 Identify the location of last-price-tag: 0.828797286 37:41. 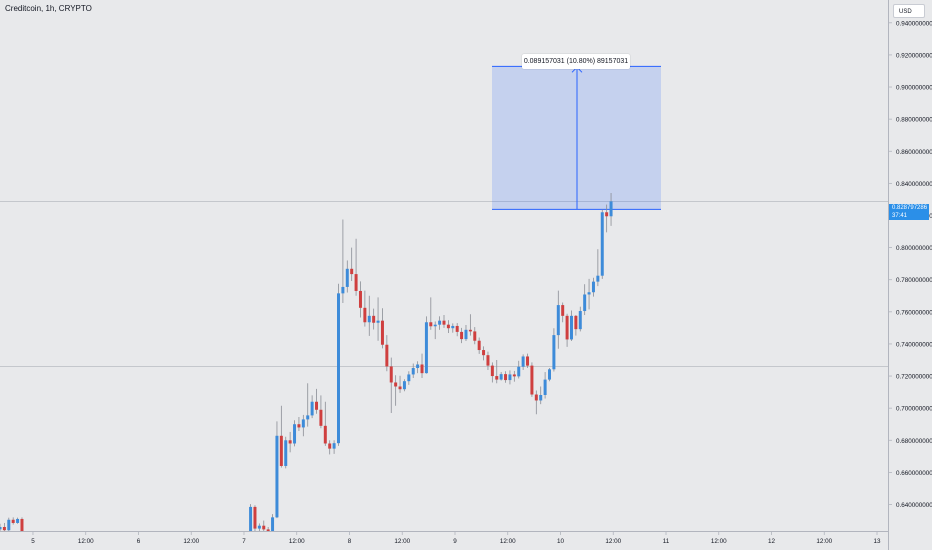
(909, 212).